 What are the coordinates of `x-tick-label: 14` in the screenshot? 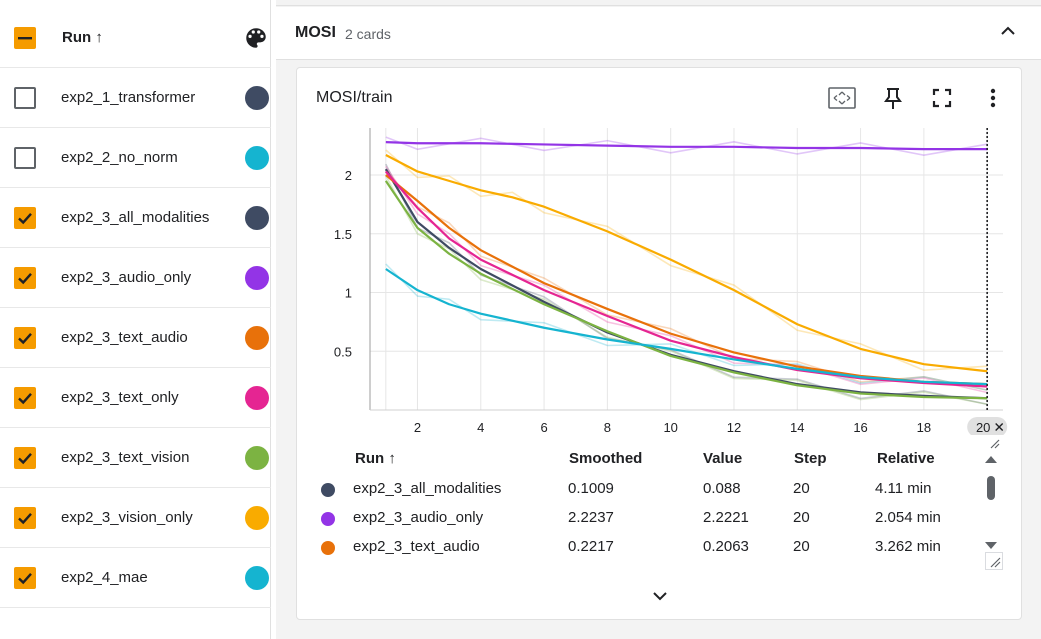 It's located at (797, 427).